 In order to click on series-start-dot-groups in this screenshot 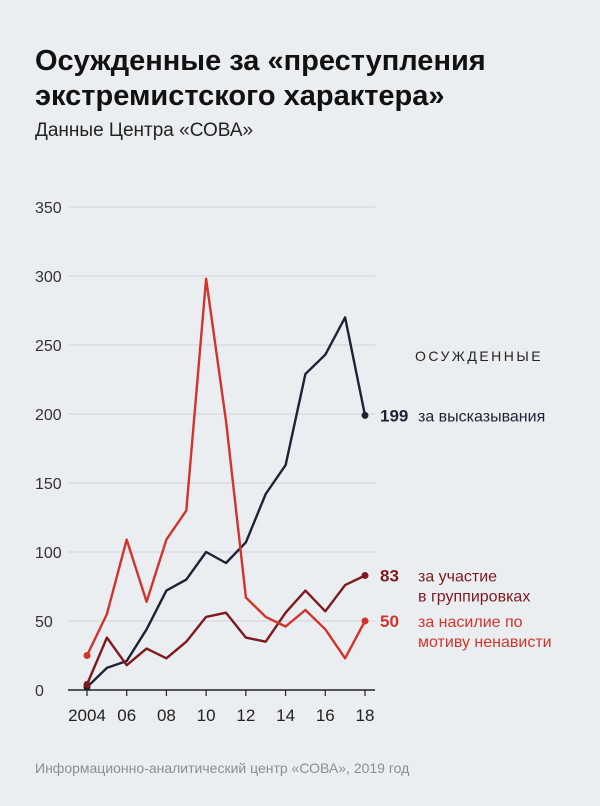, I will do `click(87, 684)`.